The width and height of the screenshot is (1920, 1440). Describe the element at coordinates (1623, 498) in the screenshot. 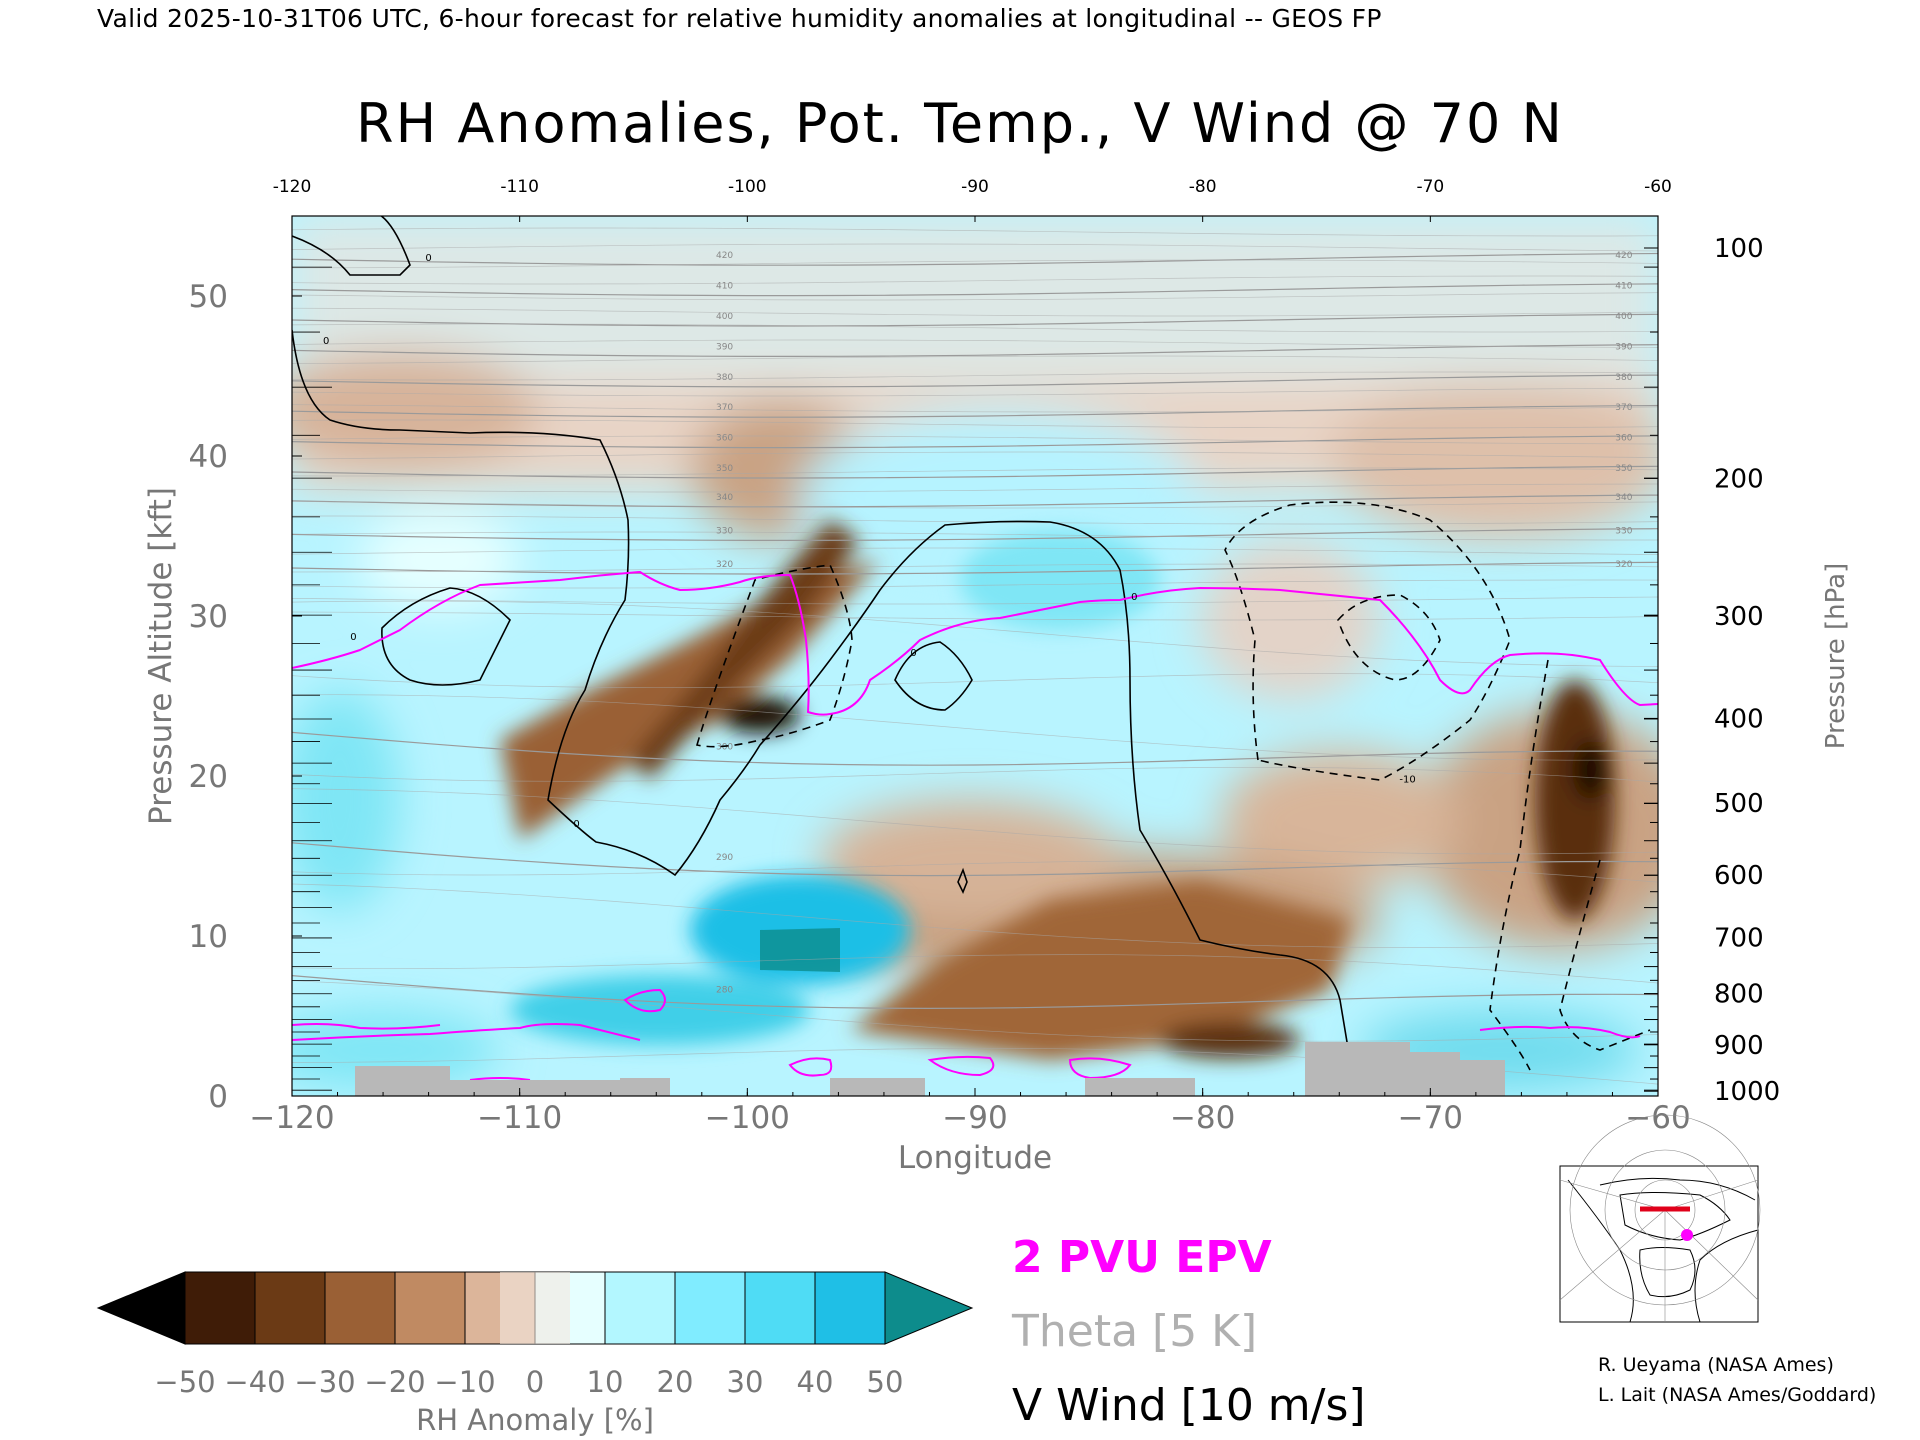

I see `theta-contour-label: 340` at that location.